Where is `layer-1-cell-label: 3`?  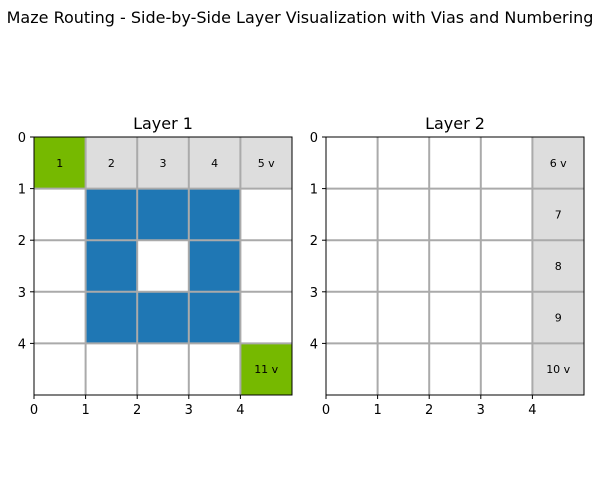 layer-1-cell-label: 3 is located at coordinates (163, 163).